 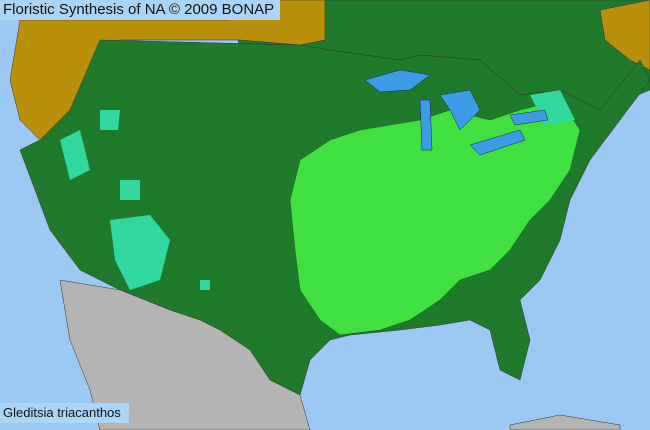 I want to click on cuba-region, so click(x=565, y=422).